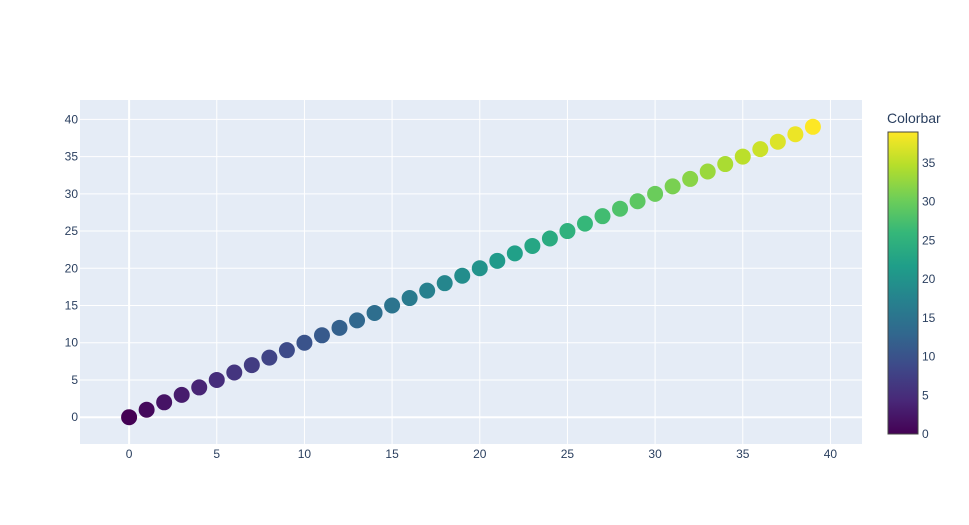  Describe the element at coordinates (72, 343) in the screenshot. I see `y-tick-label: 10` at that location.